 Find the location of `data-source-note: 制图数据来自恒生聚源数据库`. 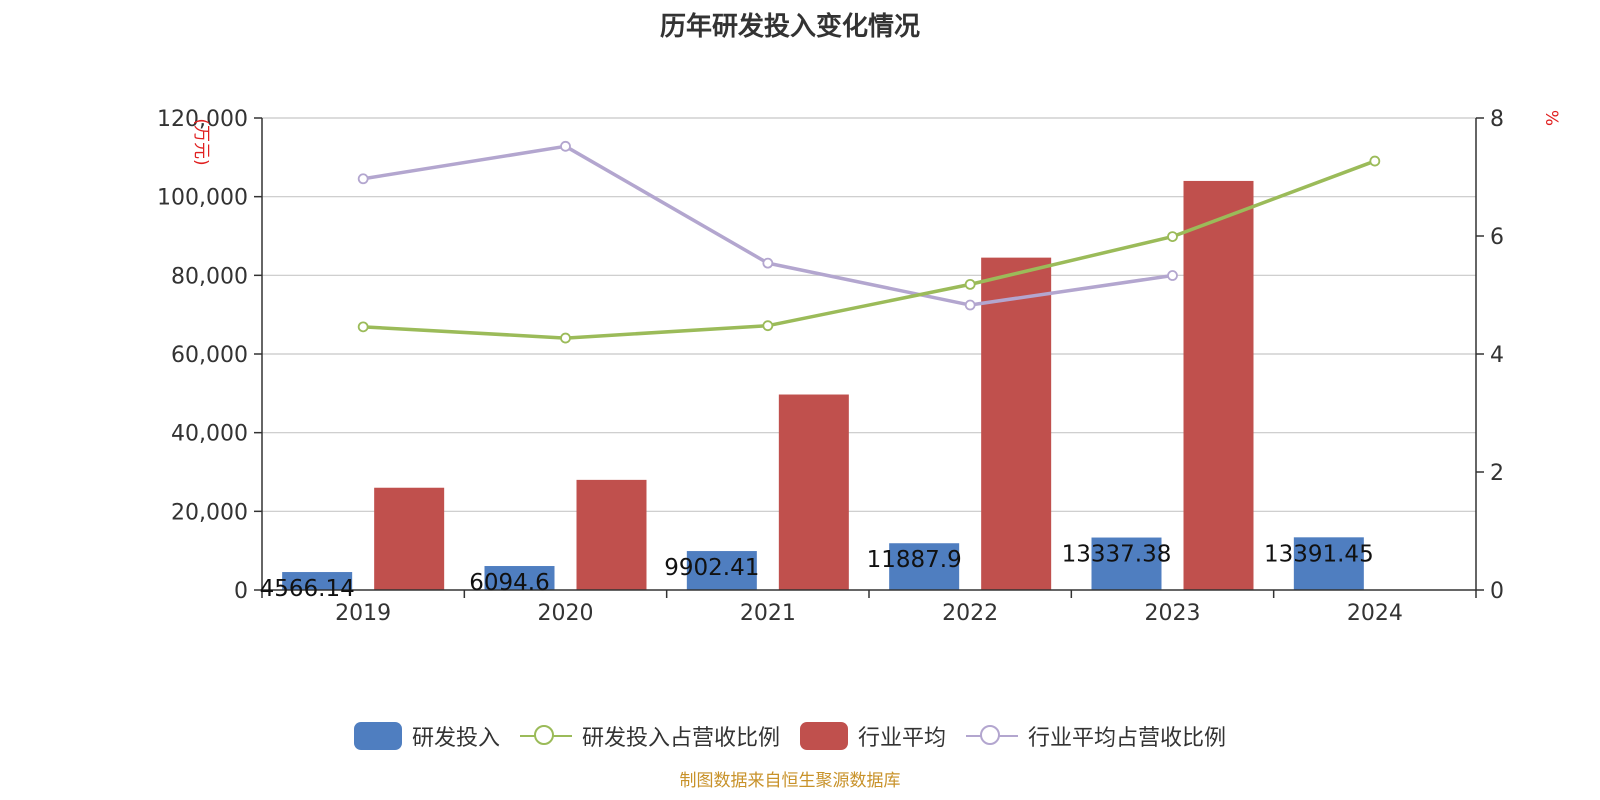

data-source-note: 制图数据来自恒生聚源数据库 is located at coordinates (790, 781).